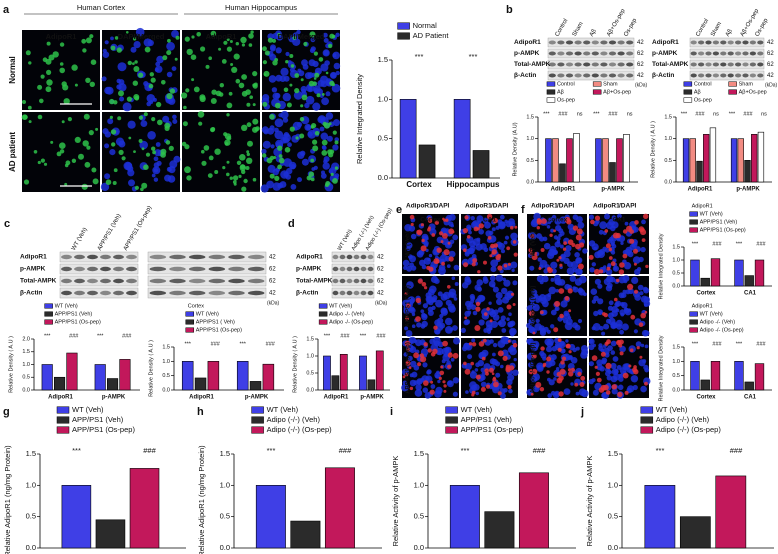 This screenshot has height=554, width=778. What do you see at coordinates (676, 390) in the screenshot?
I see `y-tick-label: 0.0` at bounding box center [676, 390].